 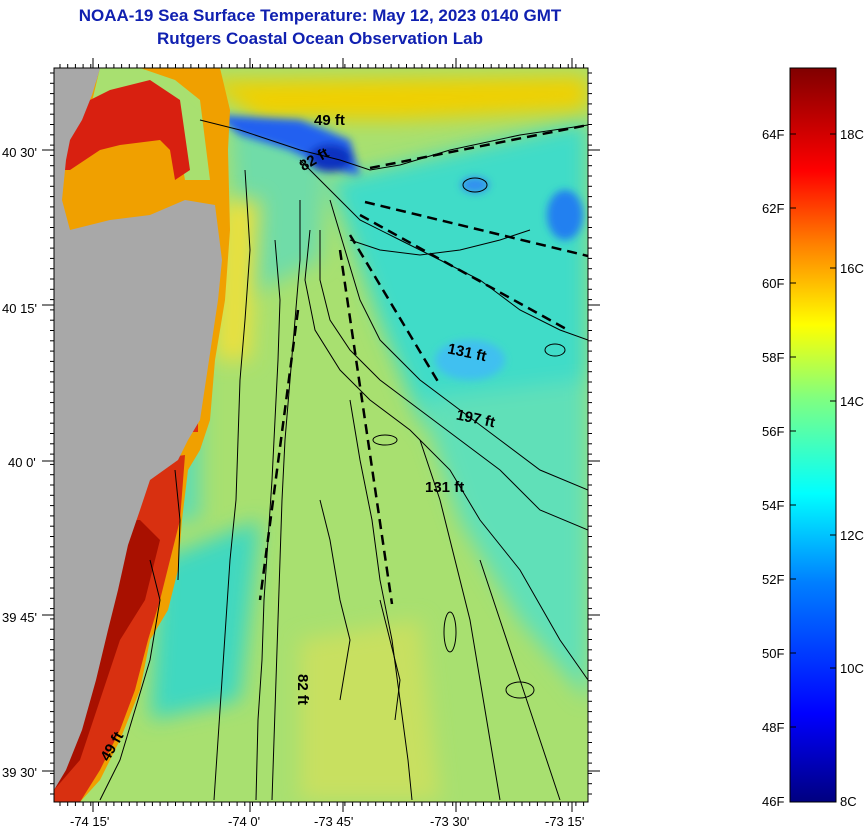 I want to click on colorbar-f-label: 46F, so click(x=773, y=801).